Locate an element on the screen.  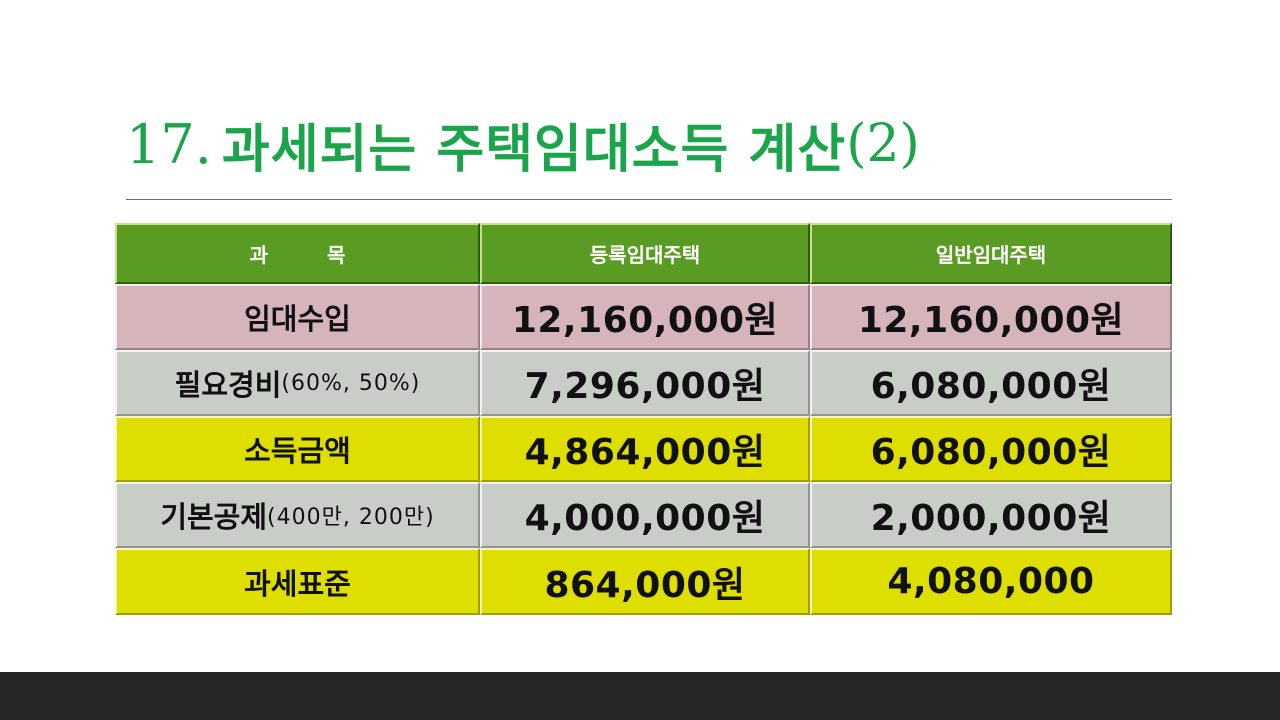
cell-general-rental-income: 12,160,000원 is located at coordinates (991, 317).